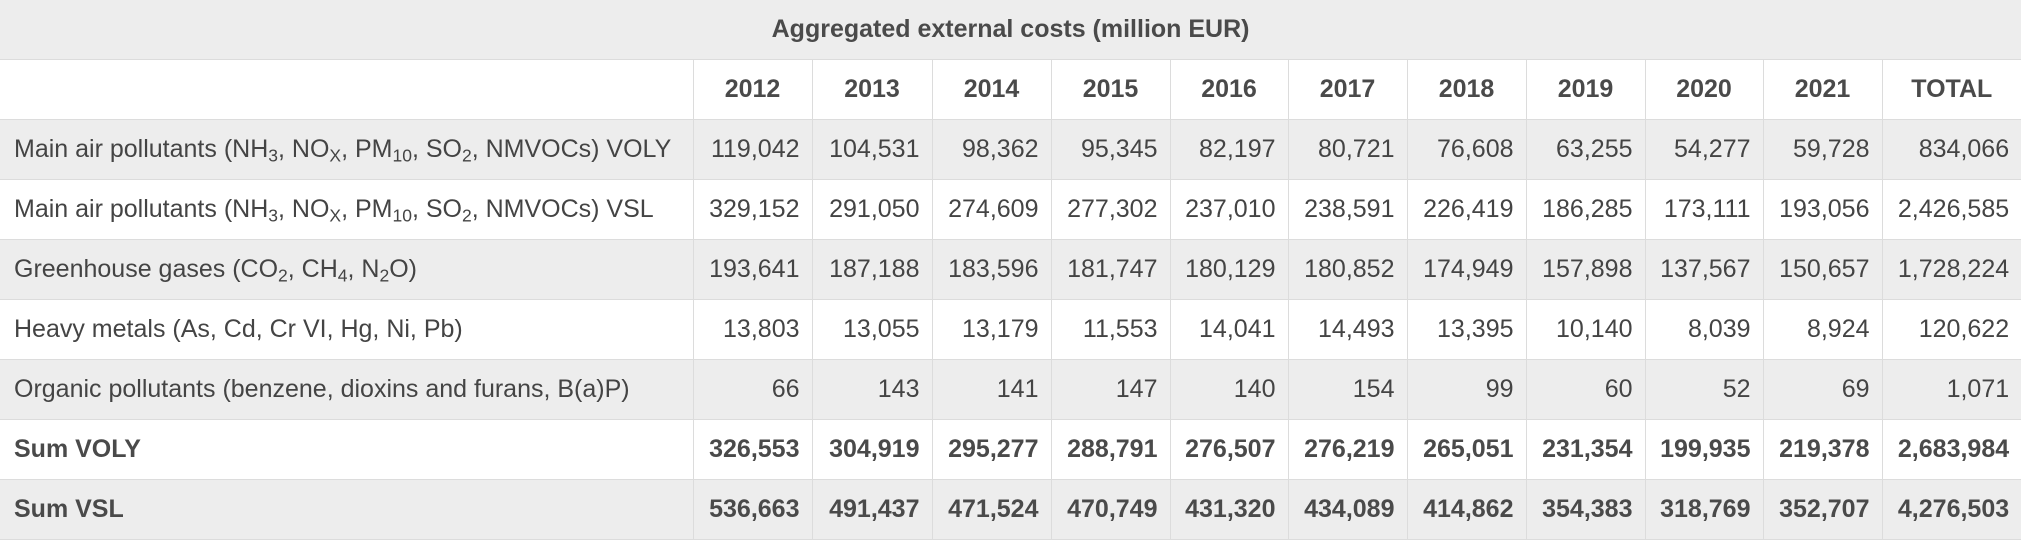 The height and width of the screenshot is (543, 2021). Describe the element at coordinates (1704, 449) in the screenshot. I see `table-cell: 199,935` at that location.